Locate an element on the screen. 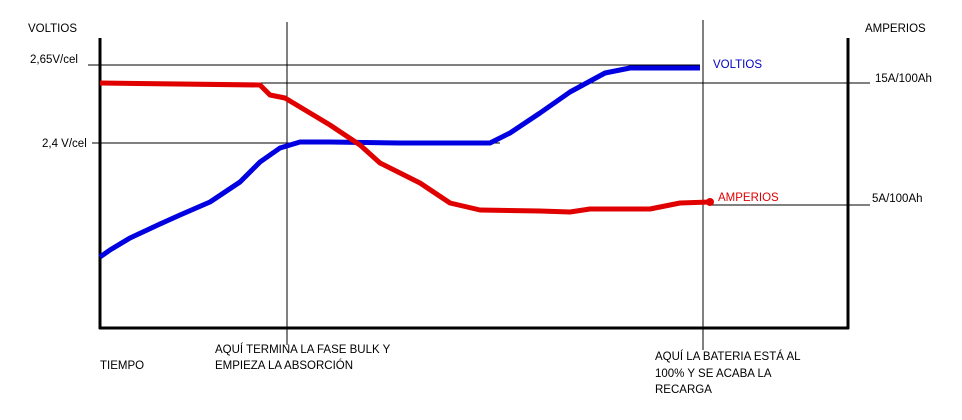 The width and height of the screenshot is (962, 420). level-label: 15A/100Ah is located at coordinates (903, 79).